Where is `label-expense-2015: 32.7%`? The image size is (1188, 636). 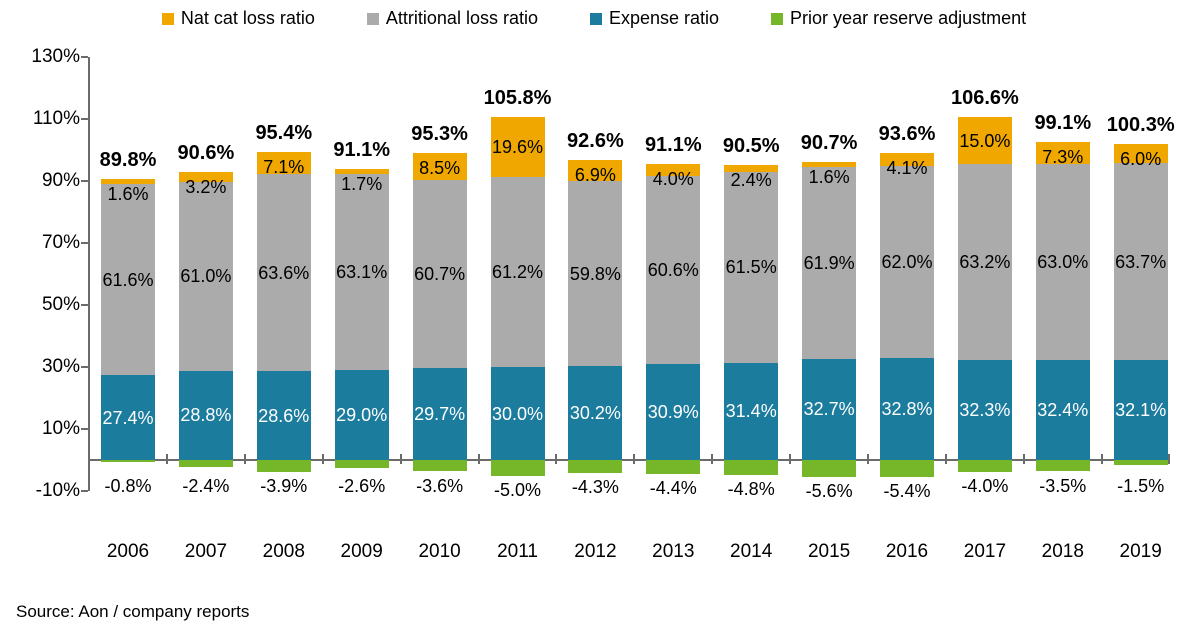 label-expense-2015: 32.7% is located at coordinates (829, 409).